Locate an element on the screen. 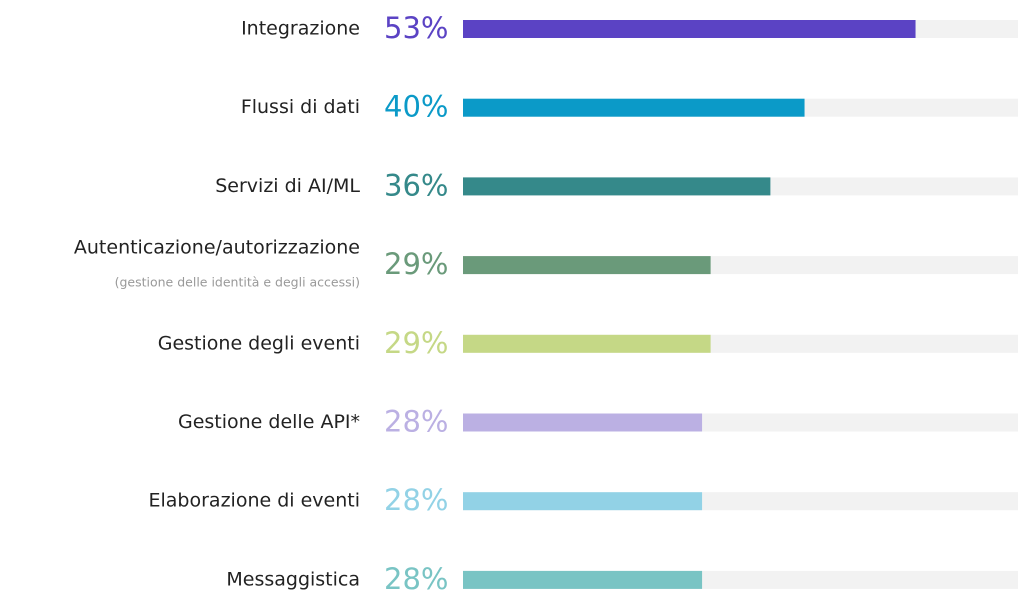  category-label: Integrazione is located at coordinates (300, 29).